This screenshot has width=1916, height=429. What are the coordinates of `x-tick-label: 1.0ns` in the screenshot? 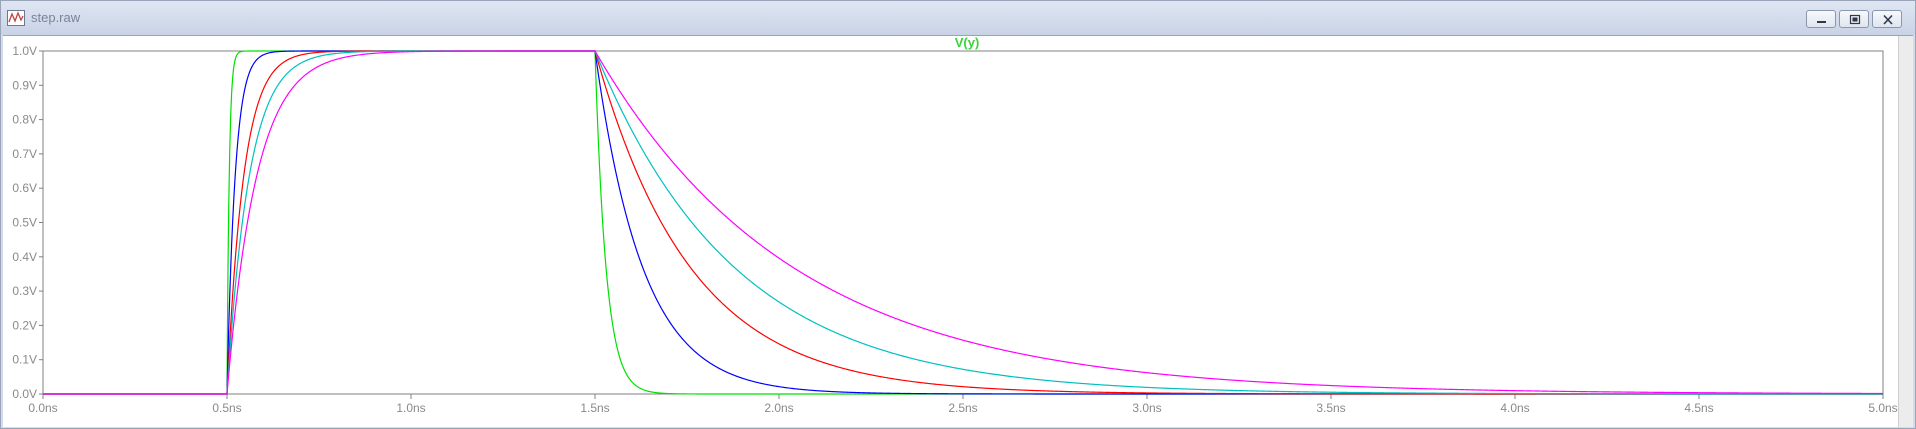 It's located at (410, 408).